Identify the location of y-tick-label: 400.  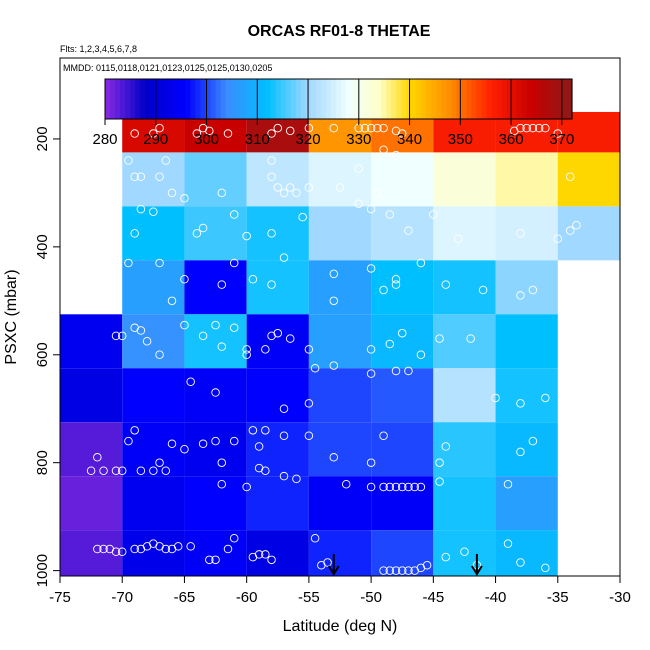
(42, 246).